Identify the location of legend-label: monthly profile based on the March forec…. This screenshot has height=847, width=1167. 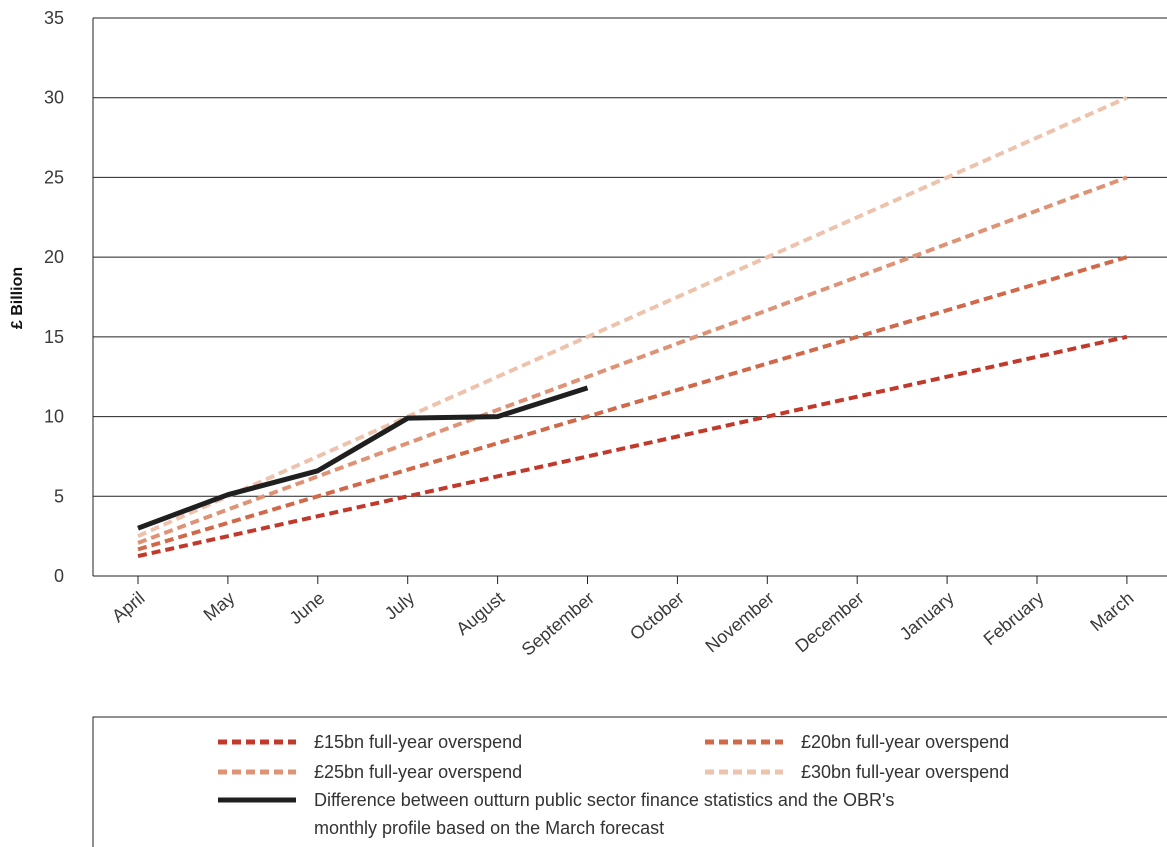
(489, 828).